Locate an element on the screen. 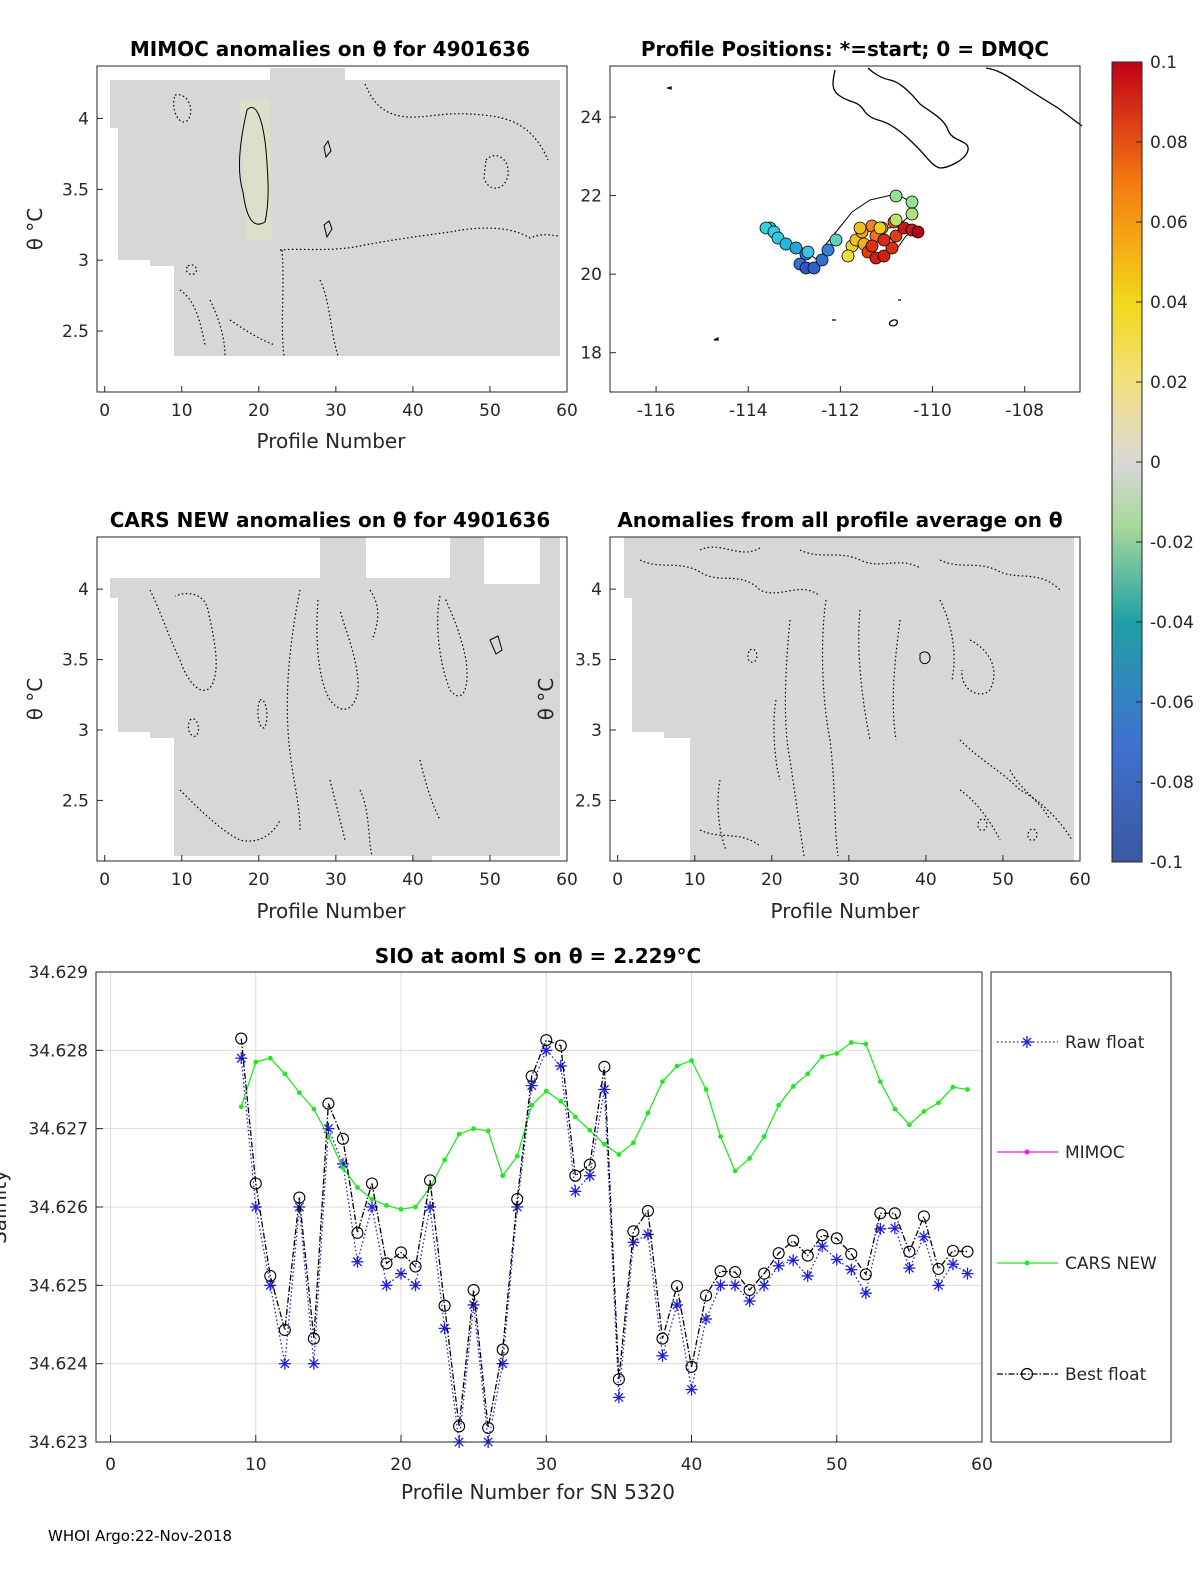  y-tick-label: 34.627 is located at coordinates (58, 1130).